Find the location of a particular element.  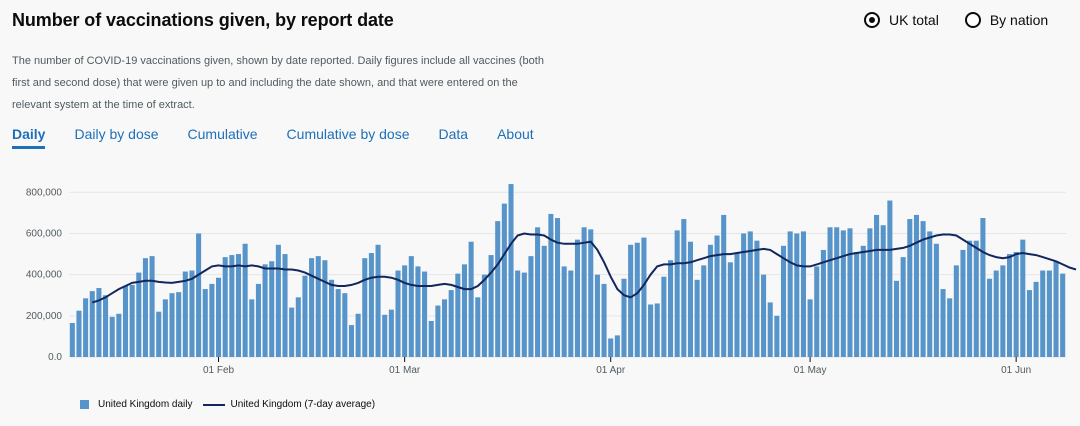

radio-checked-icon is located at coordinates (872, 20).